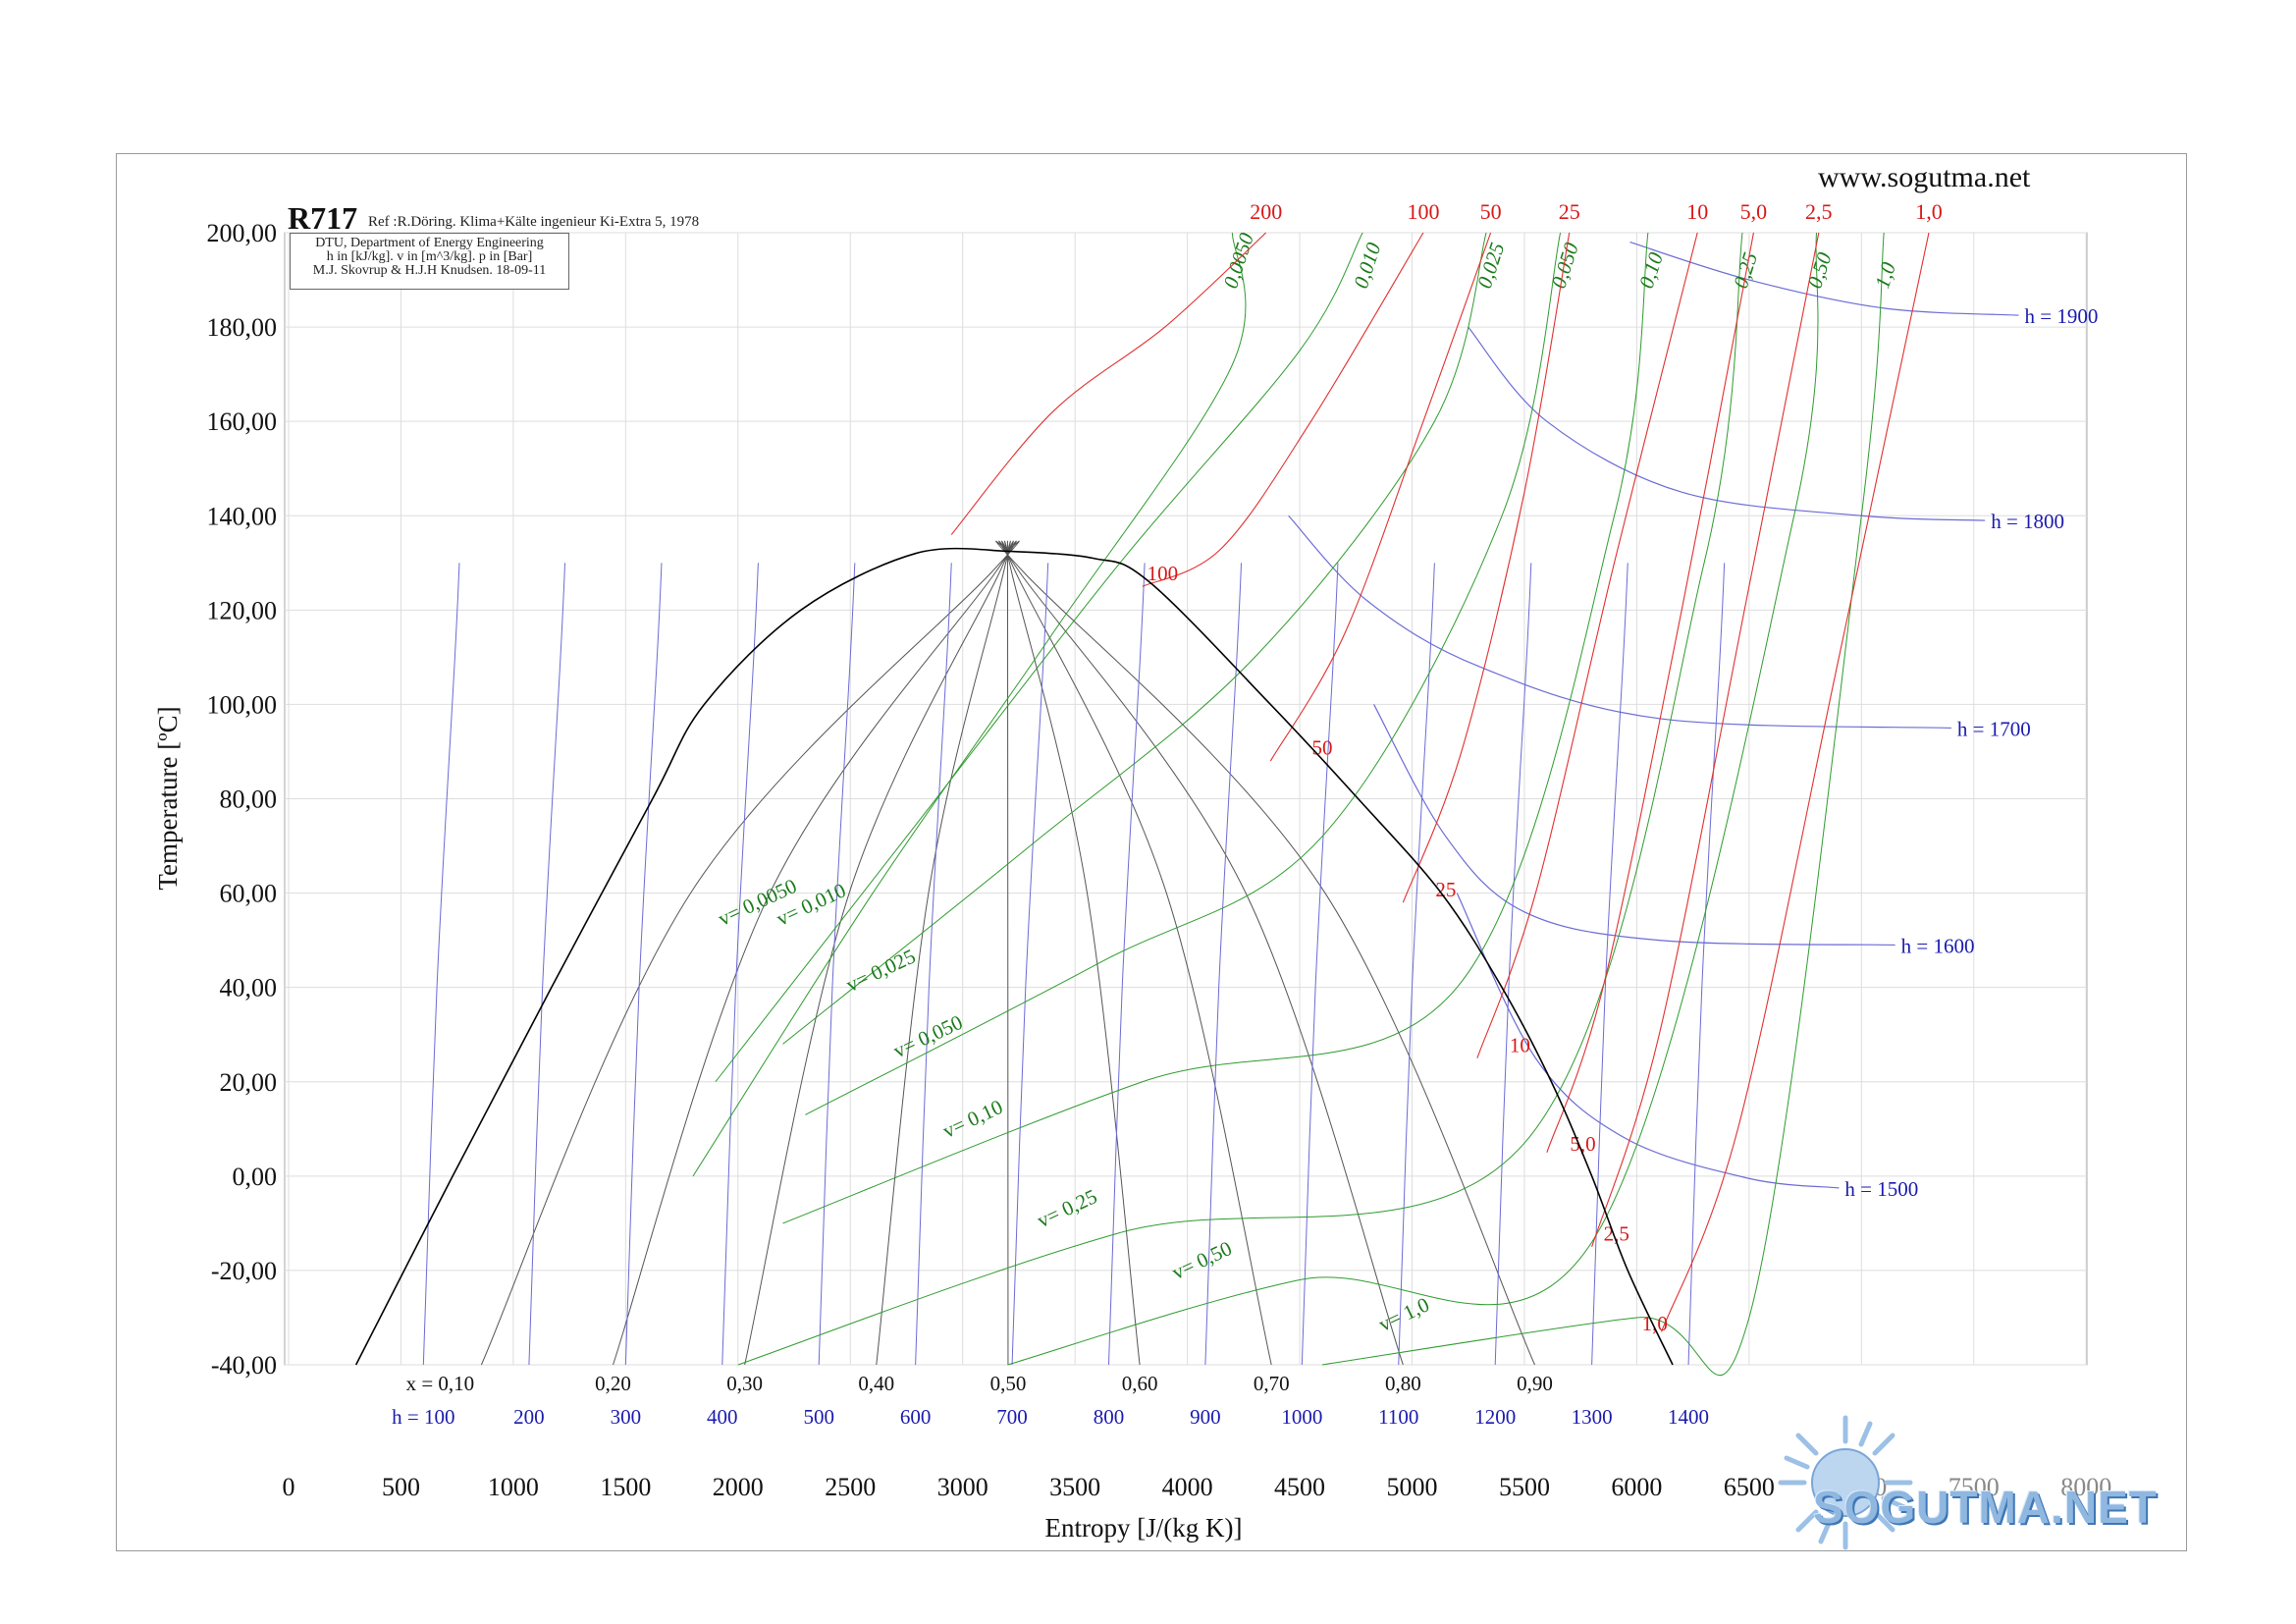 Image resolution: width=2296 pixels, height=1624 pixels. Describe the element at coordinates (1074, 1487) in the screenshot. I see `x-tick-label: 3500` at that location.